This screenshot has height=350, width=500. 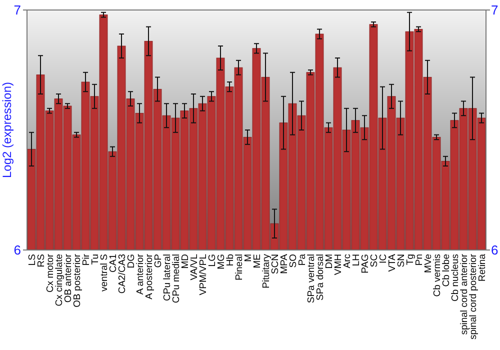 I want to click on x-tick-label: Cb vermis, so click(x=437, y=275).